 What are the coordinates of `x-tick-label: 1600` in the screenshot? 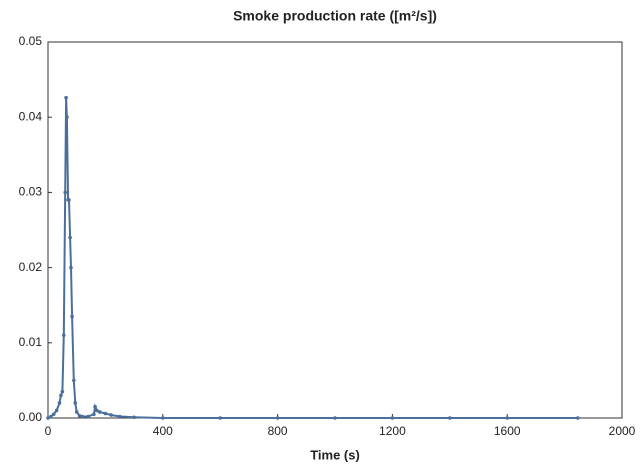 It's located at (507, 431).